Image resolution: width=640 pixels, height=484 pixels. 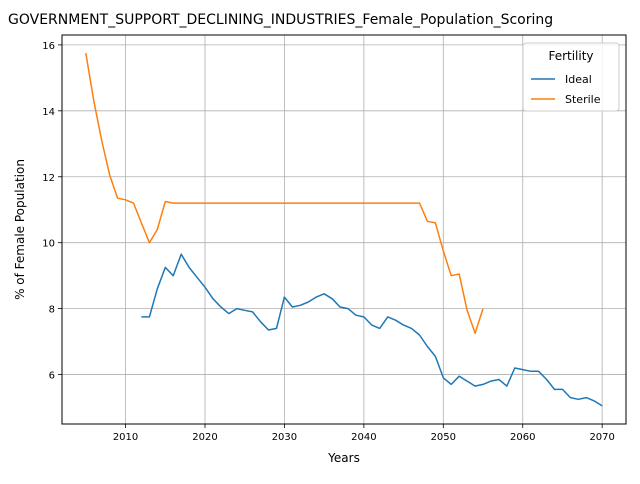 I want to click on legend-box, so click(x=571, y=77).